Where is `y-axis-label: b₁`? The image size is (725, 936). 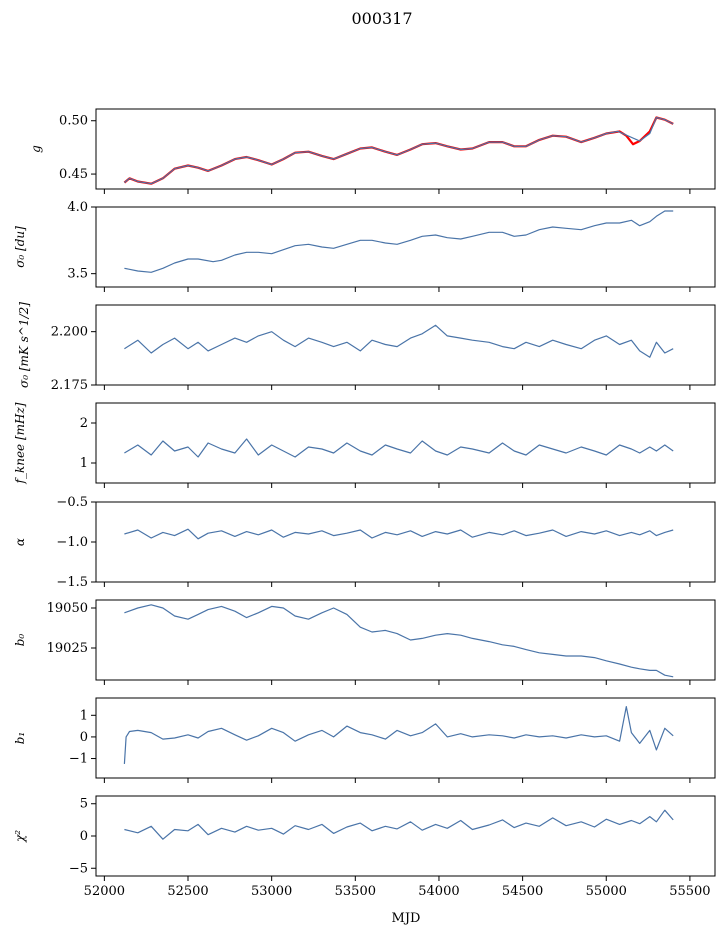
y-axis-label: b₁ is located at coordinates (20, 738).